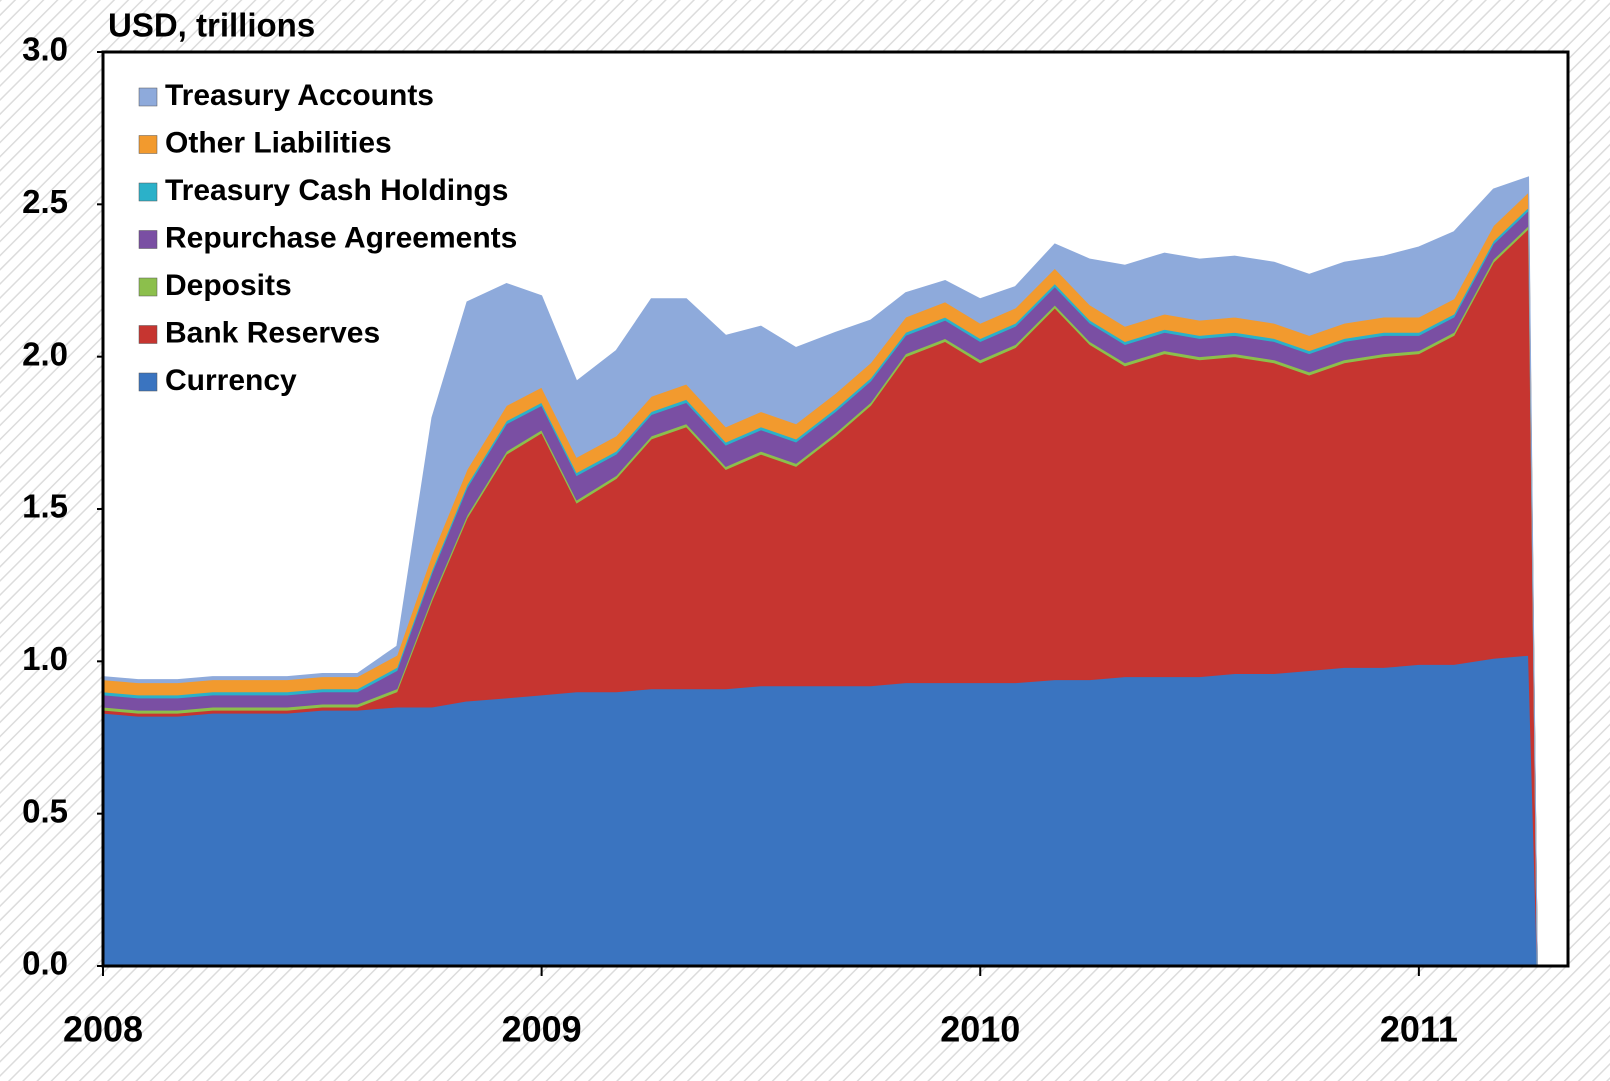  I want to click on x-tick-label: 2009, so click(542, 1029).